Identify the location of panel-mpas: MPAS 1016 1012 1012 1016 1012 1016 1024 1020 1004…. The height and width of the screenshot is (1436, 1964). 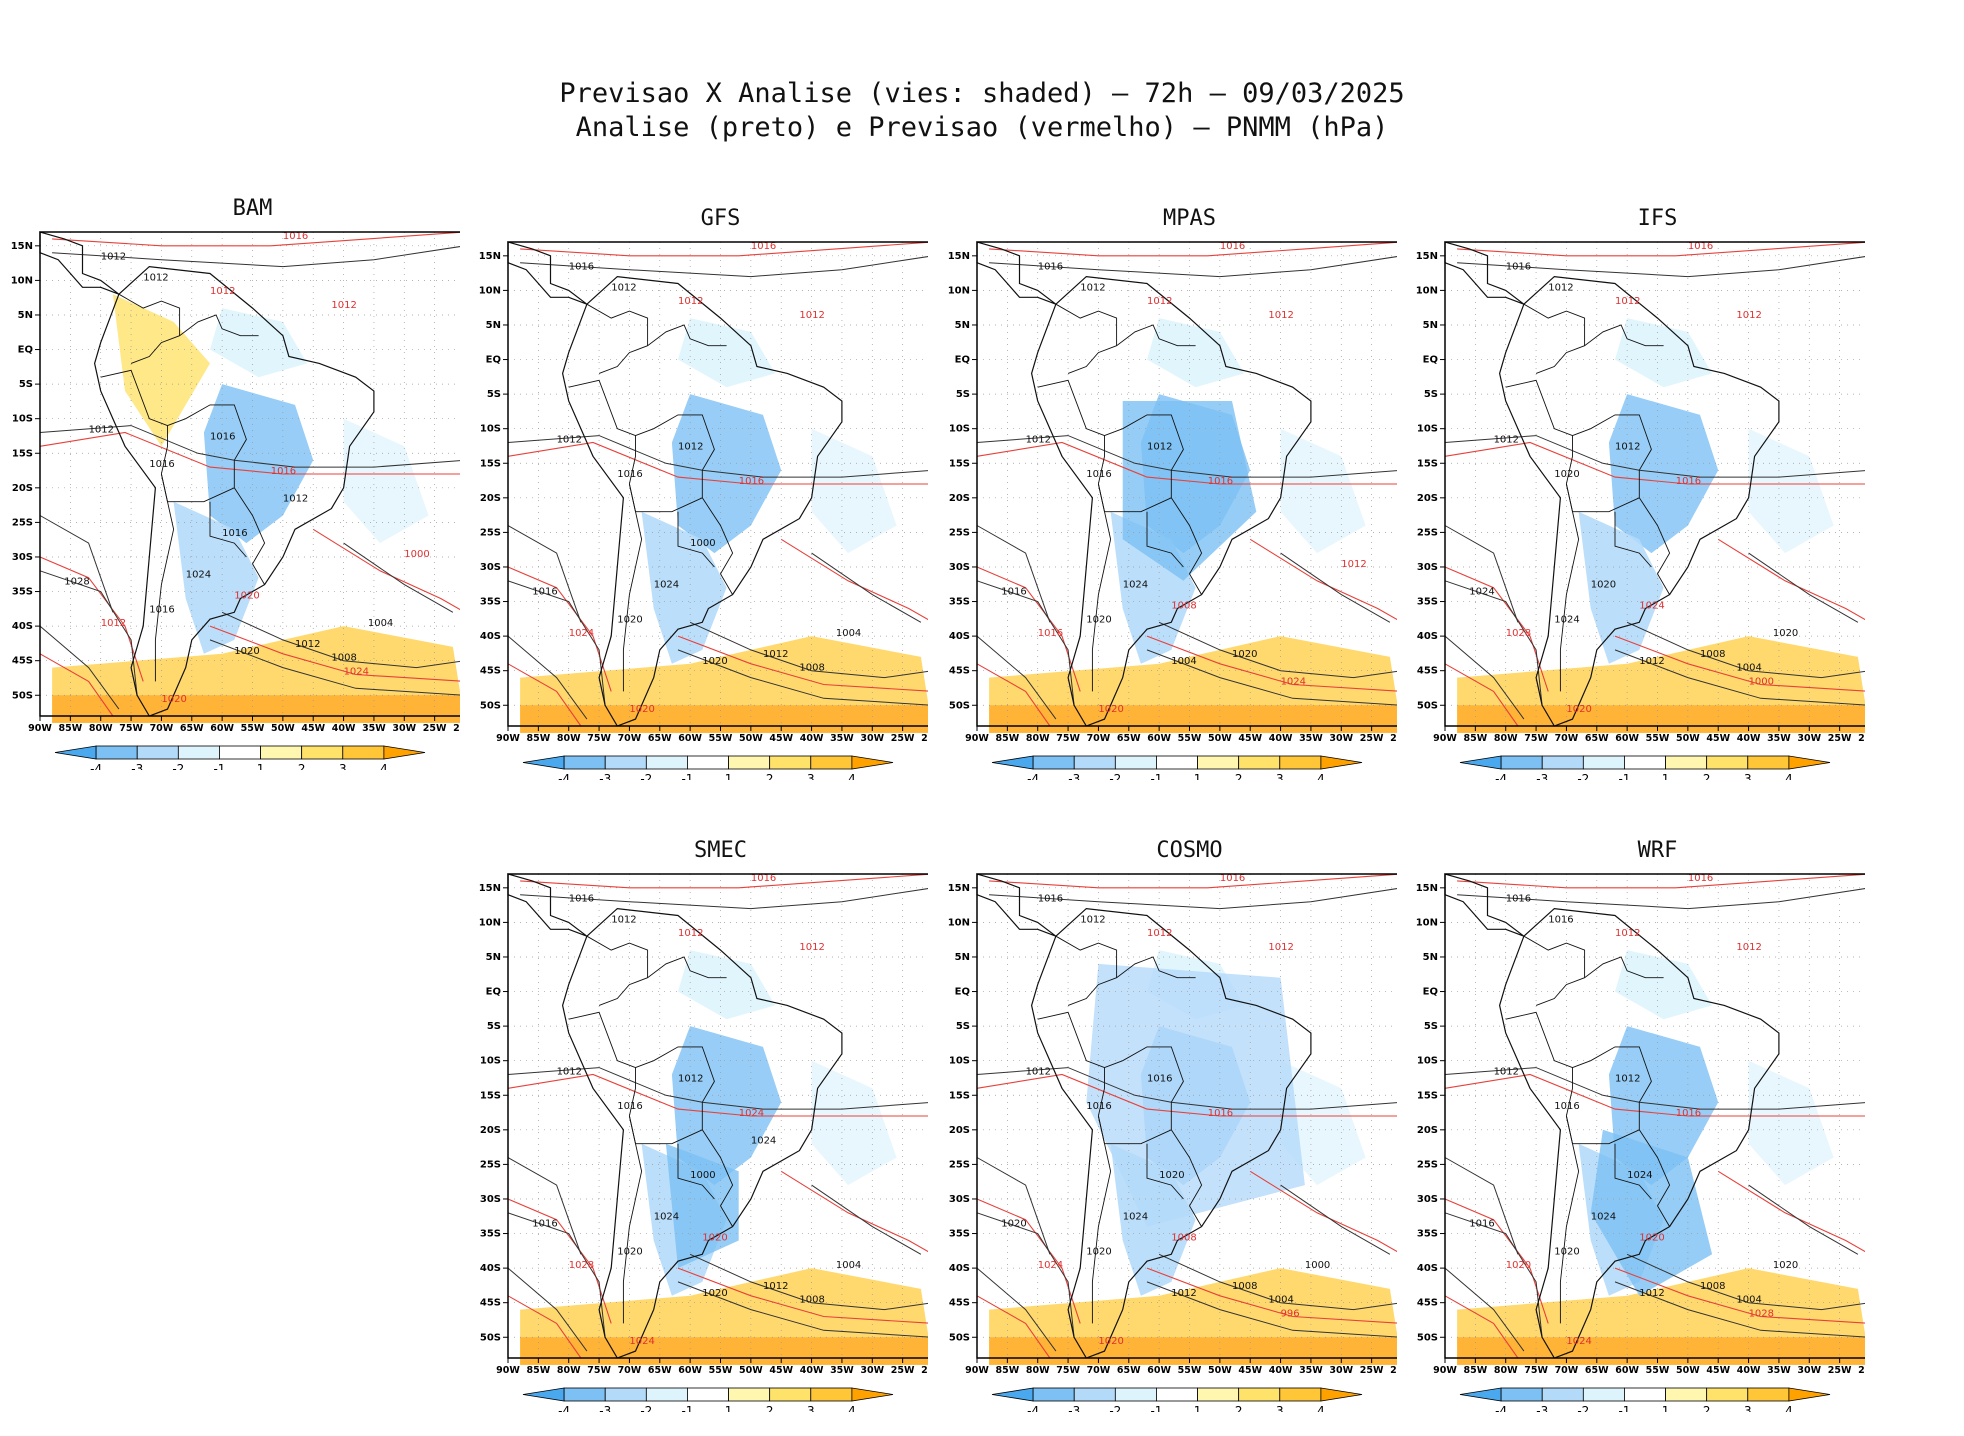
(1167, 485).